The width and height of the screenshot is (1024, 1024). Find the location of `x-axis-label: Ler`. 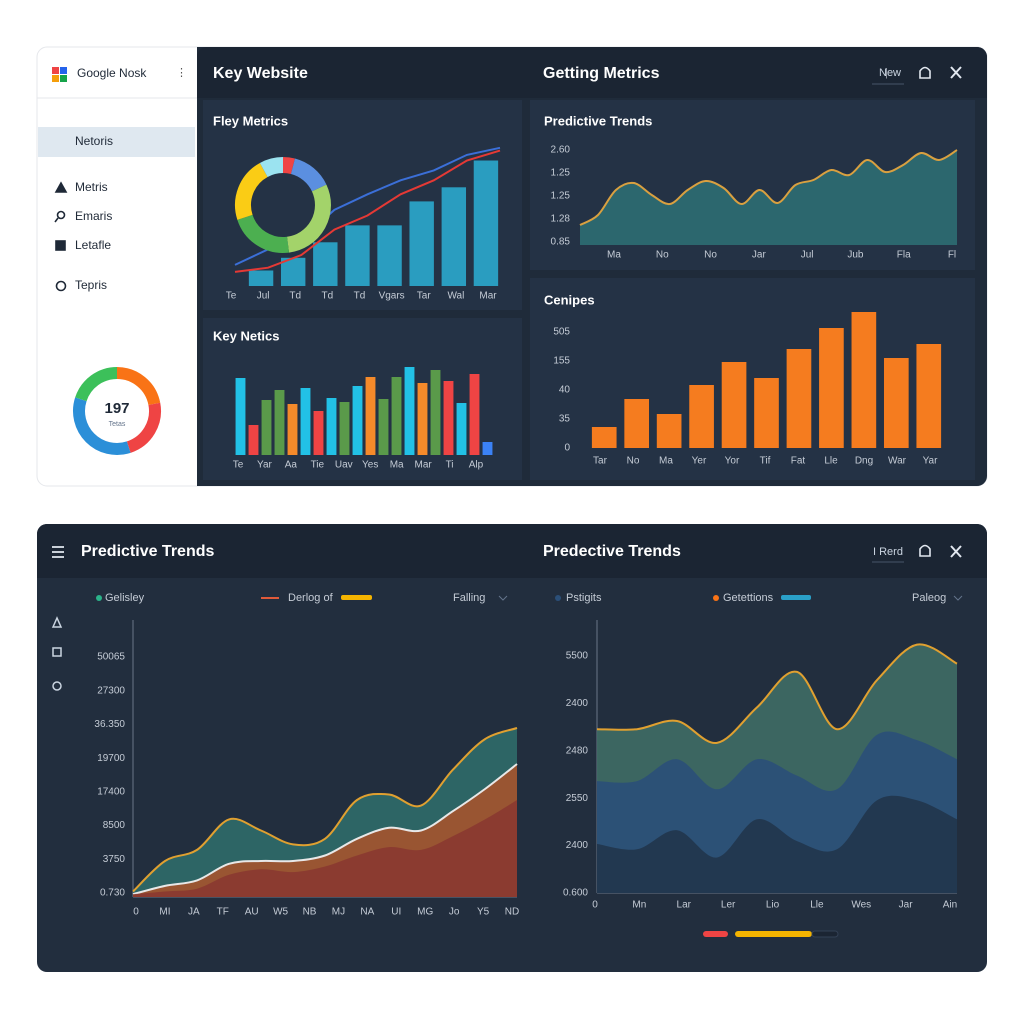

x-axis-label: Ler is located at coordinates (728, 905).